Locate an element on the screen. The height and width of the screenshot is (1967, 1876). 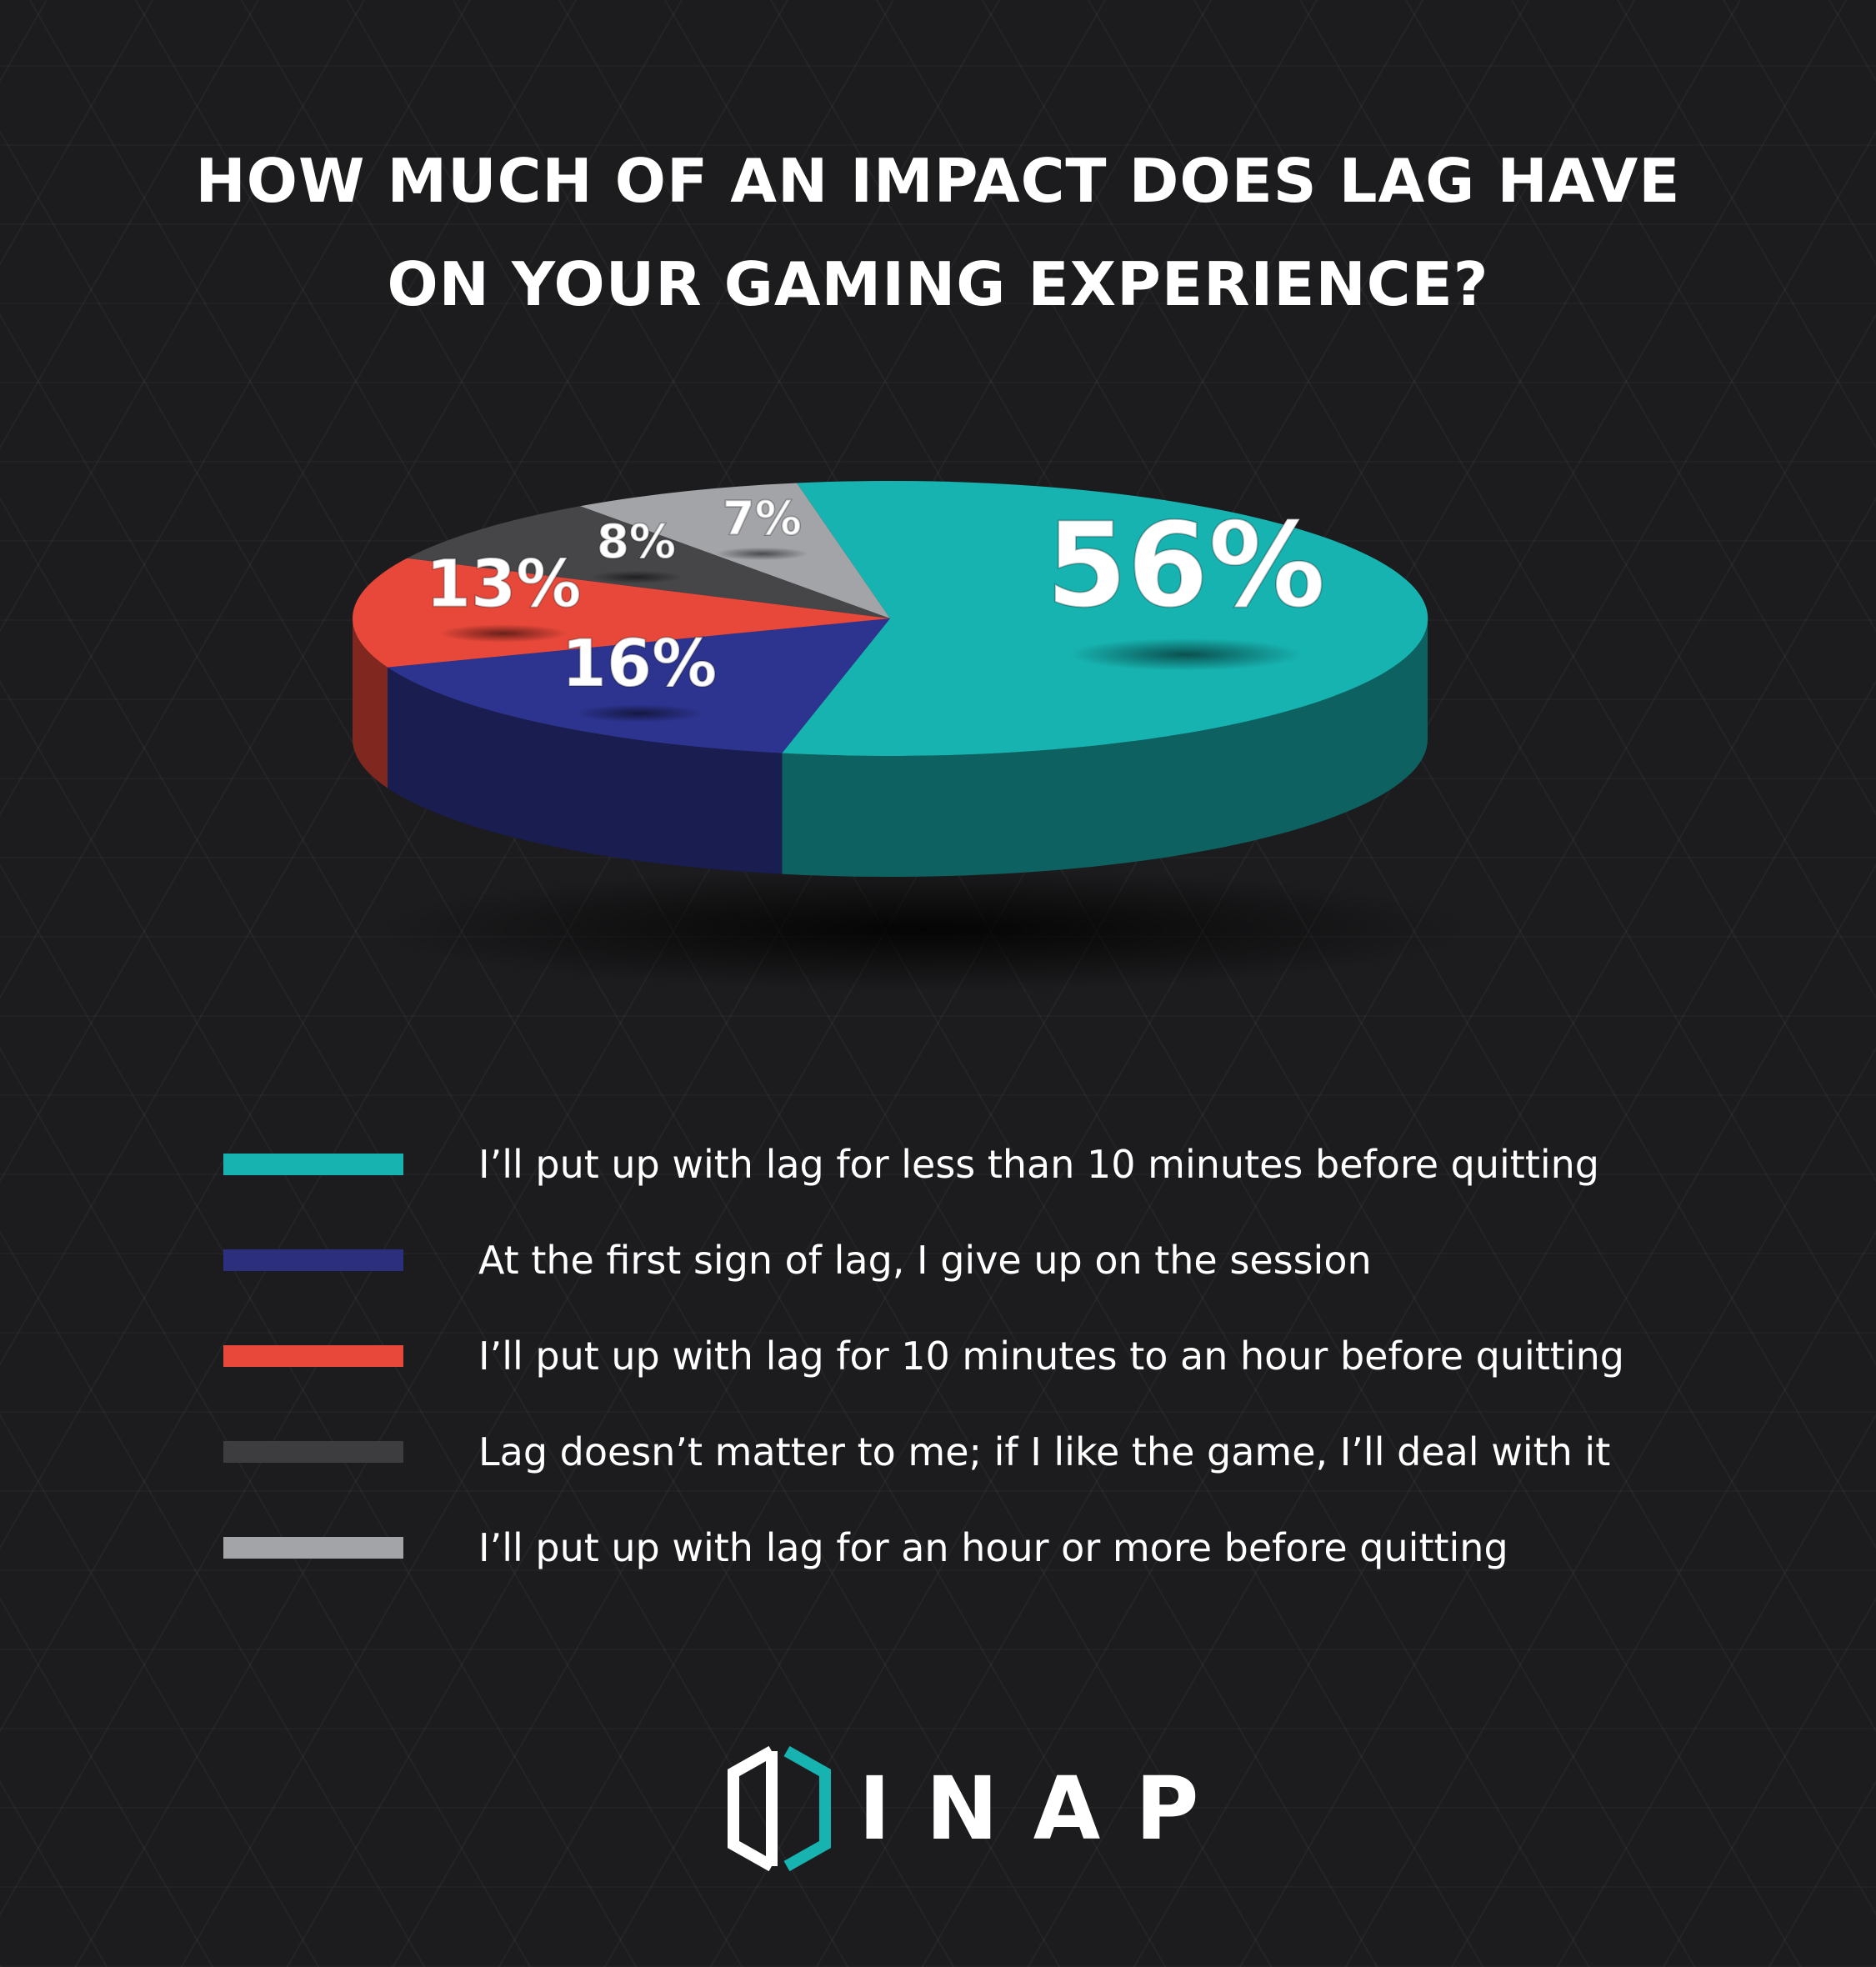
slice-value-label: 13% is located at coordinates (504, 584).